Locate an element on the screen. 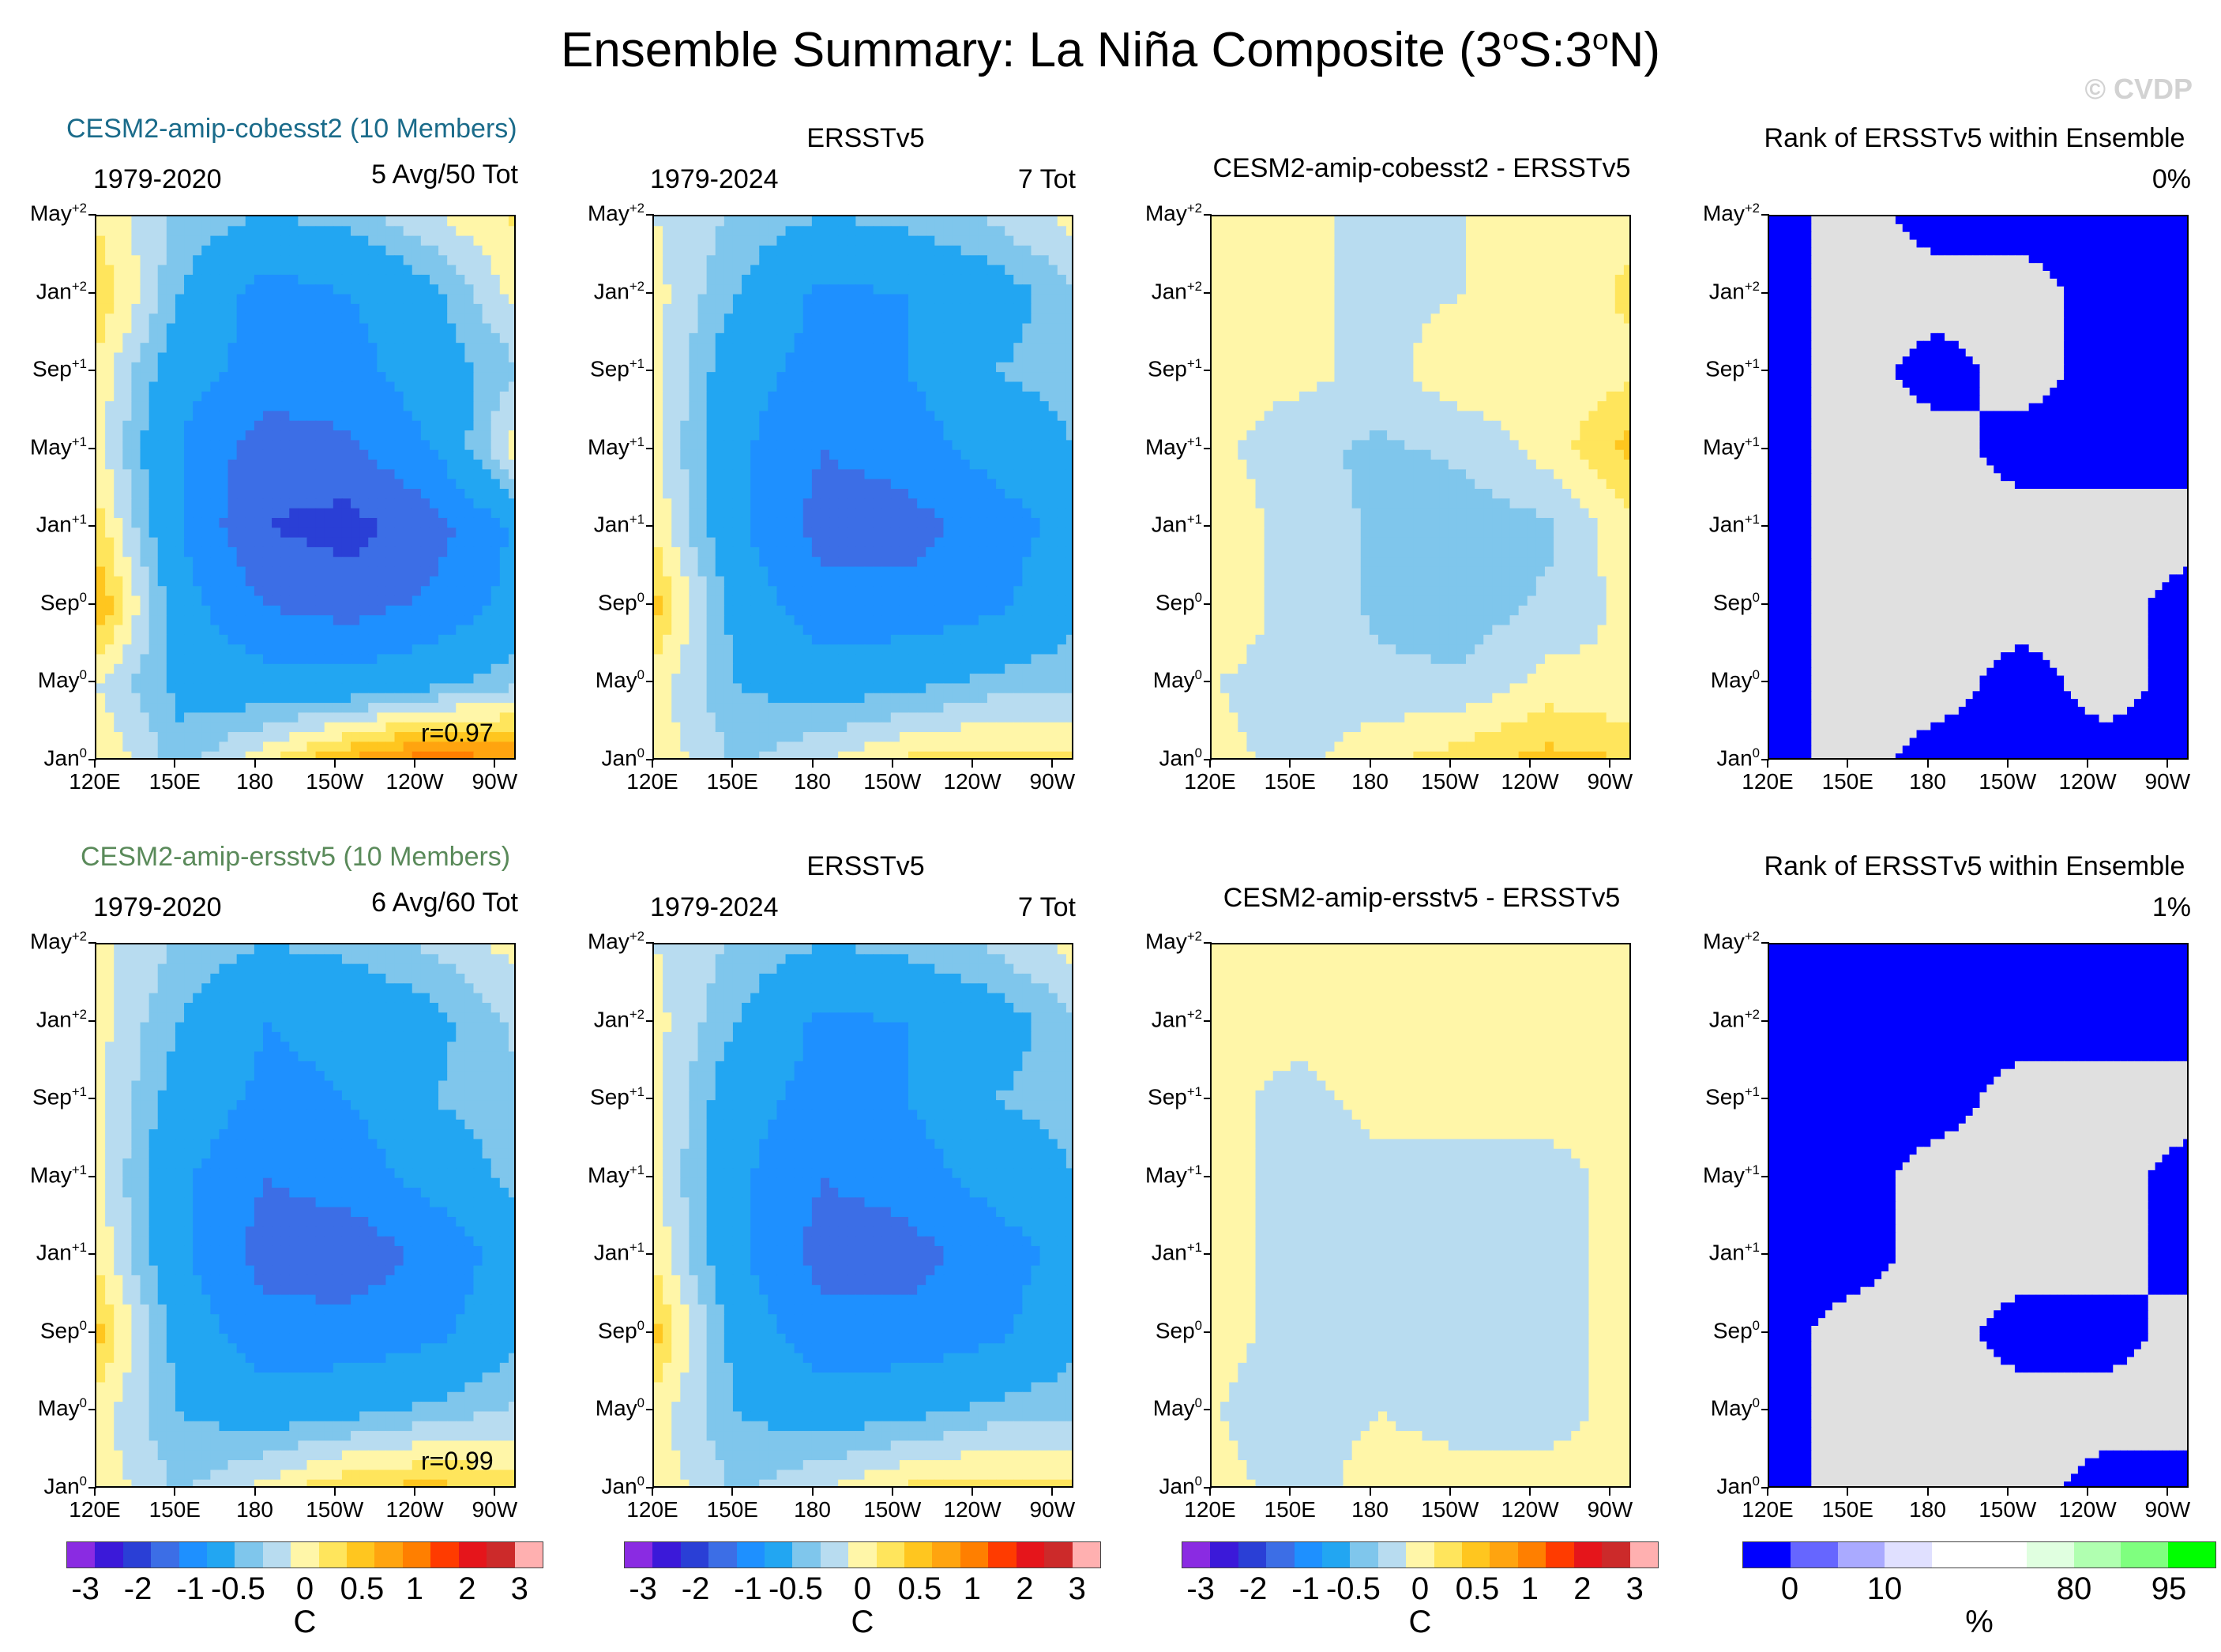 The width and height of the screenshot is (2221, 1652). p1-count: 5 Avg/50 Tot is located at coordinates (425, 175).